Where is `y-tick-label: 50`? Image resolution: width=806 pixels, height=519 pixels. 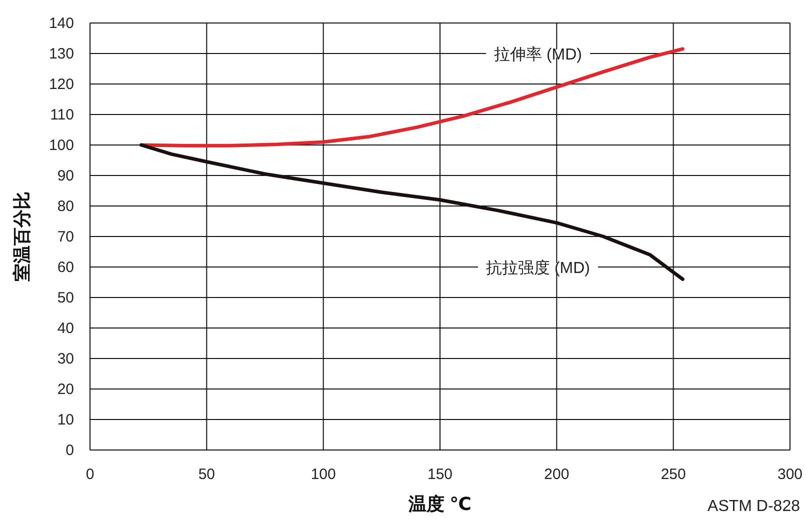 y-tick-label: 50 is located at coordinates (65, 298).